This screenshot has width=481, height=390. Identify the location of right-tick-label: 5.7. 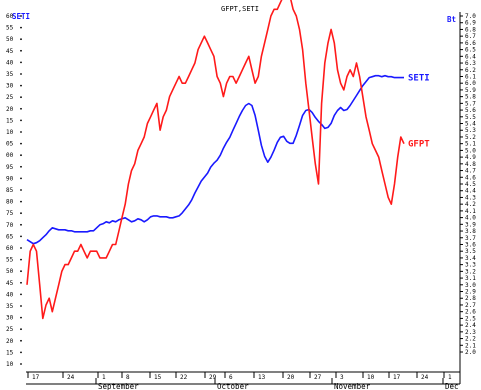
(470, 103).